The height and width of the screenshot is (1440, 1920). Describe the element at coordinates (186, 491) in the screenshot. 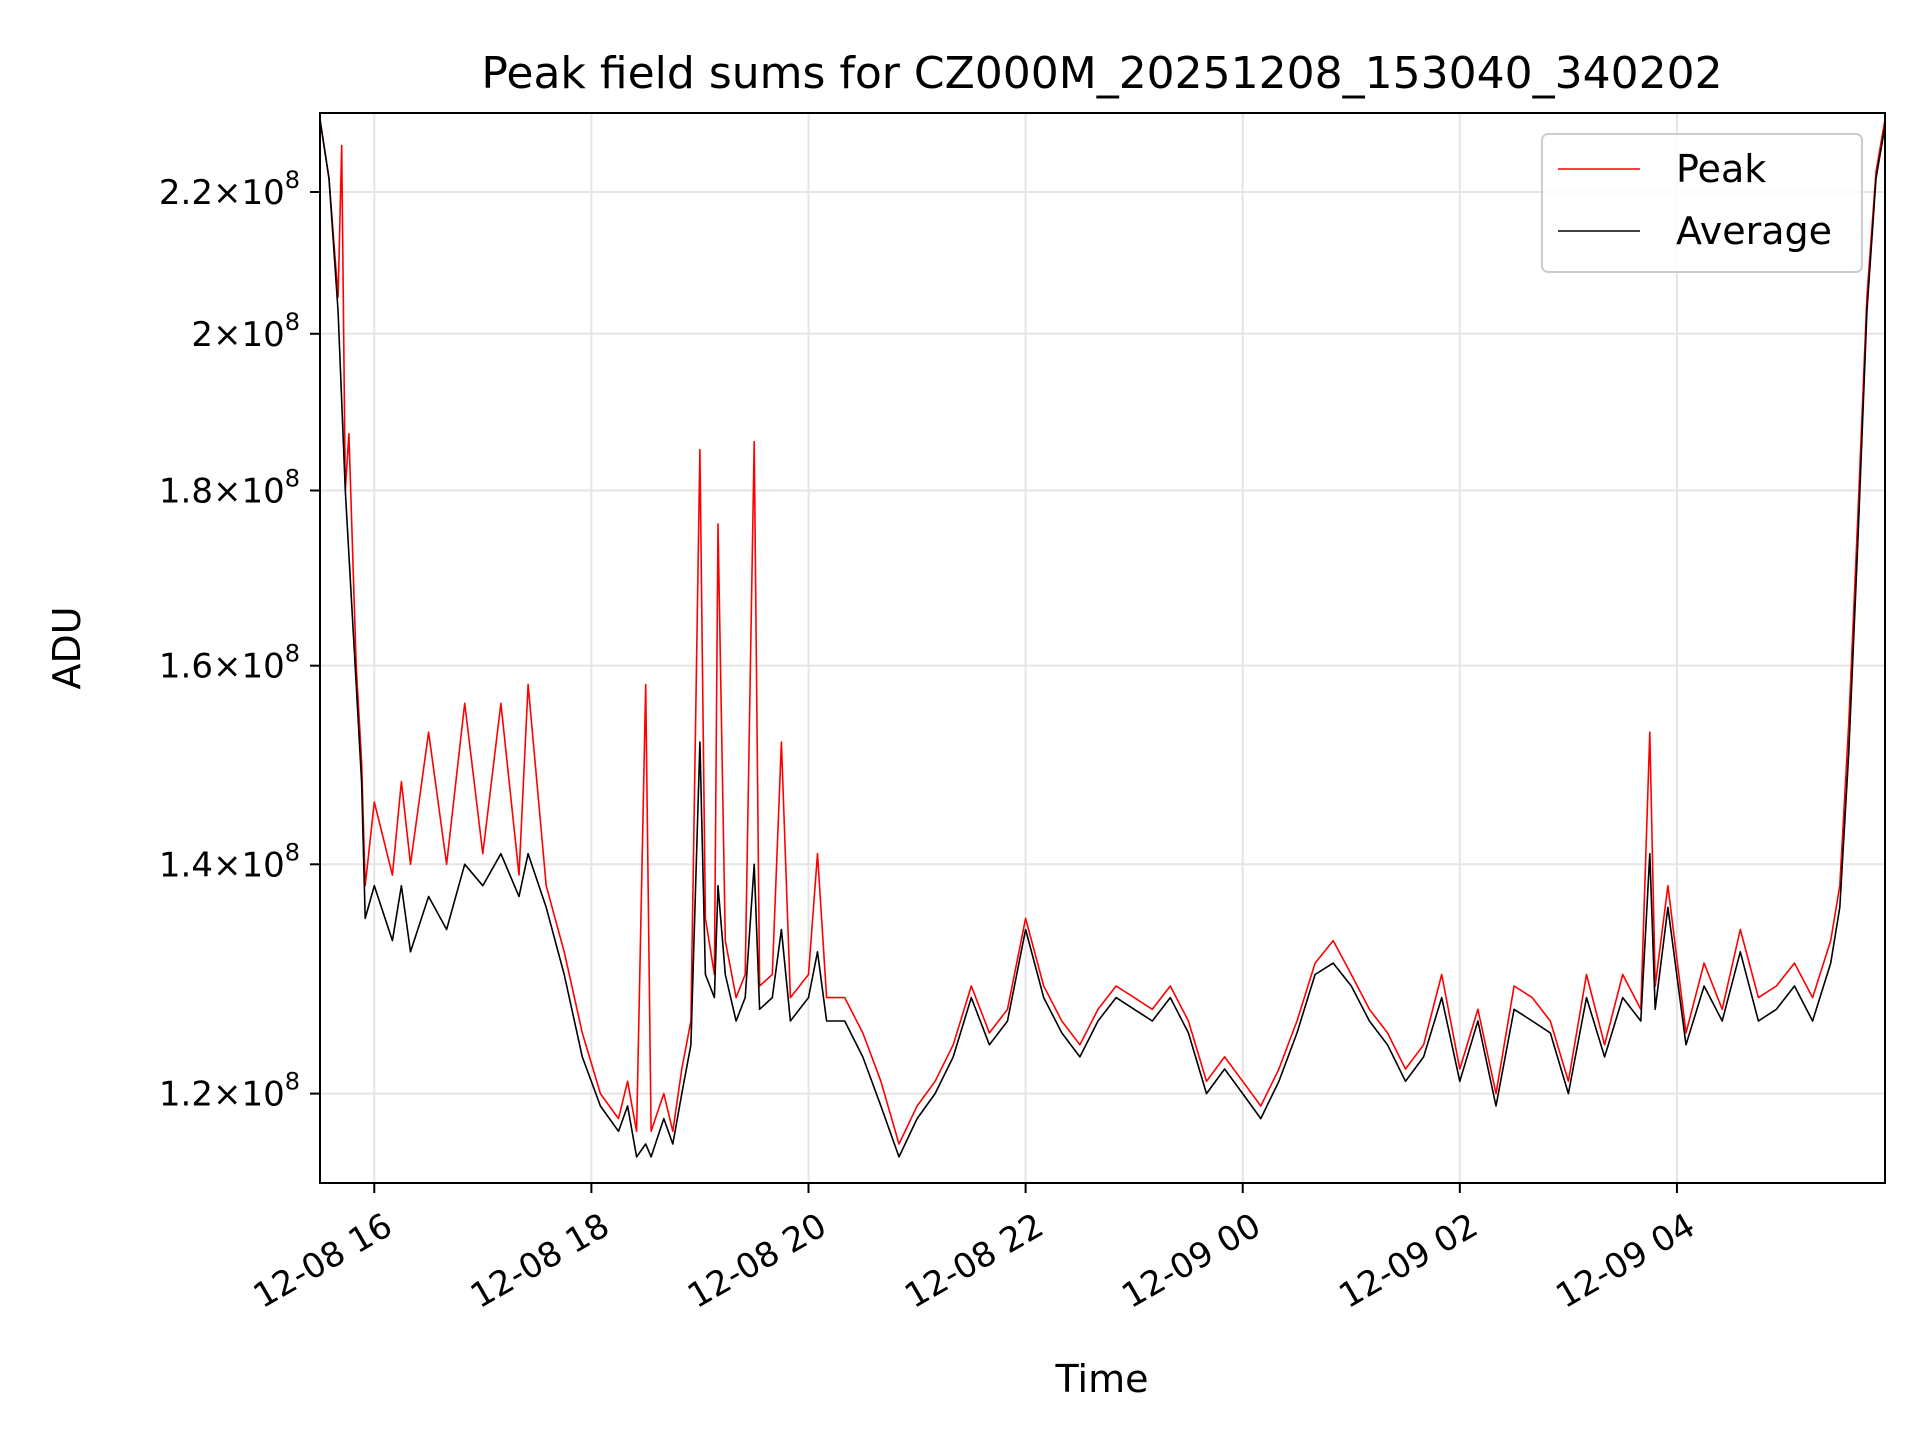

I see `y-tick-mantissa: 1.8` at that location.